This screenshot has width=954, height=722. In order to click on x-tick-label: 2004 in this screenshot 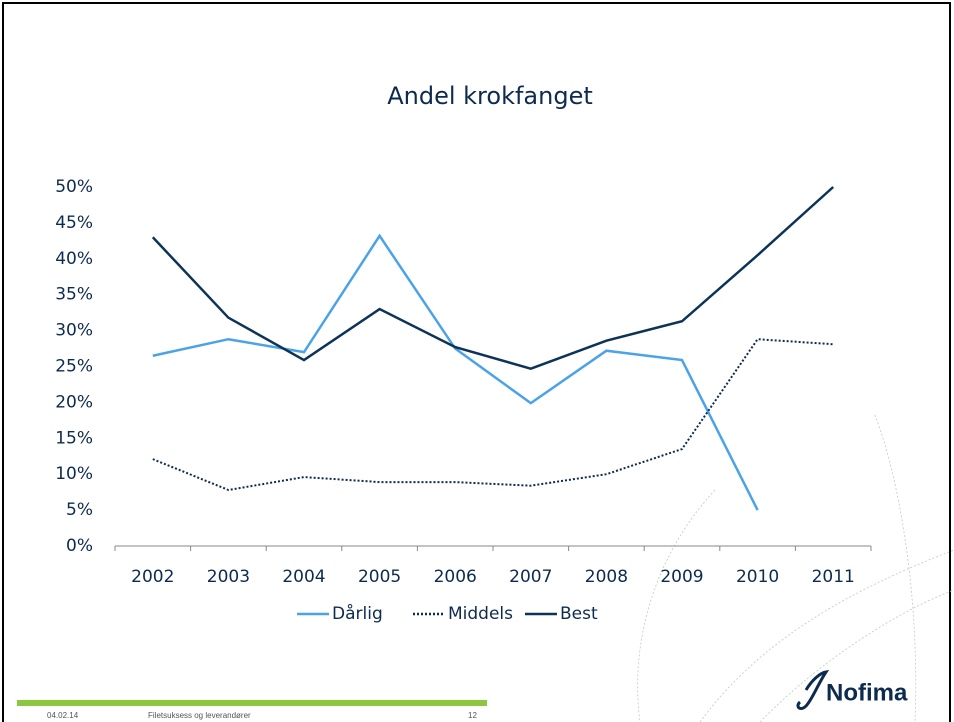, I will do `click(303, 577)`.